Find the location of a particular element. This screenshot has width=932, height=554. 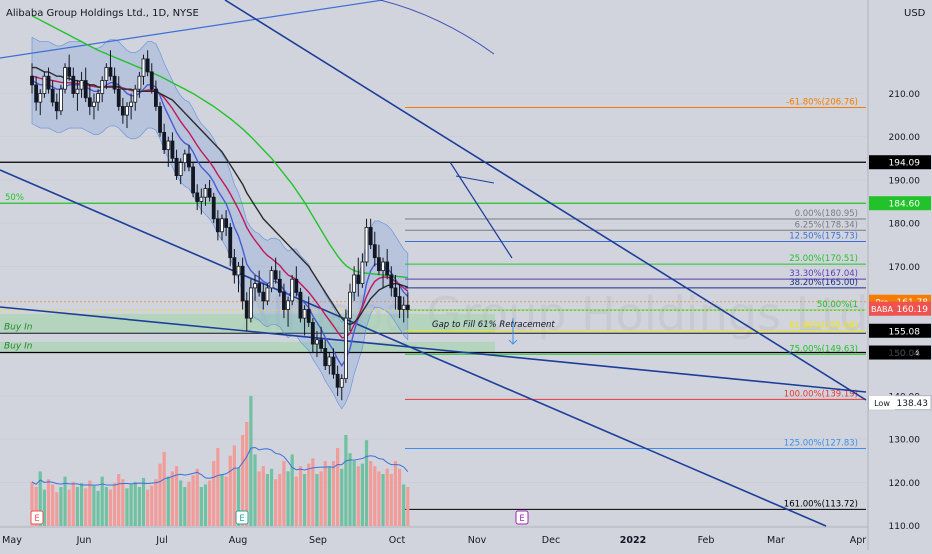

axis-level-badge is located at coordinates (900, 162).